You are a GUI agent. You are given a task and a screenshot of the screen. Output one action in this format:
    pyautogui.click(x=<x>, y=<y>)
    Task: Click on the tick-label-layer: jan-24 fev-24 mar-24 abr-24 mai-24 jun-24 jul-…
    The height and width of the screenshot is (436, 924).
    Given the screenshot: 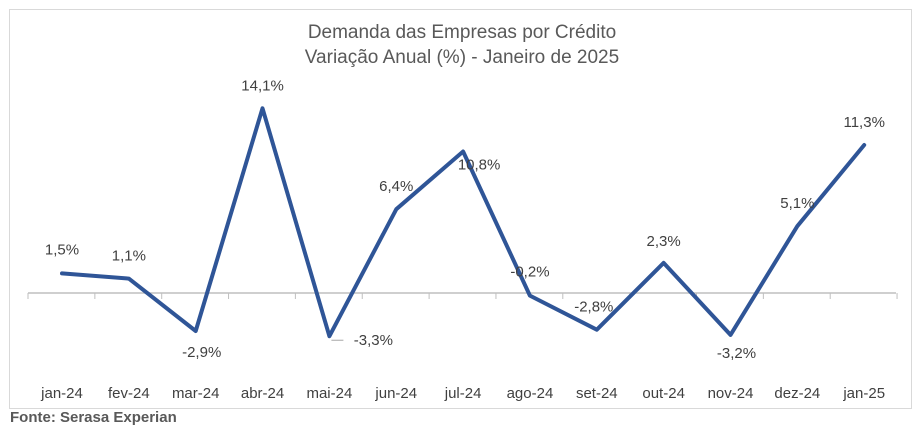 What is the action you would take?
    pyautogui.click(x=462, y=393)
    